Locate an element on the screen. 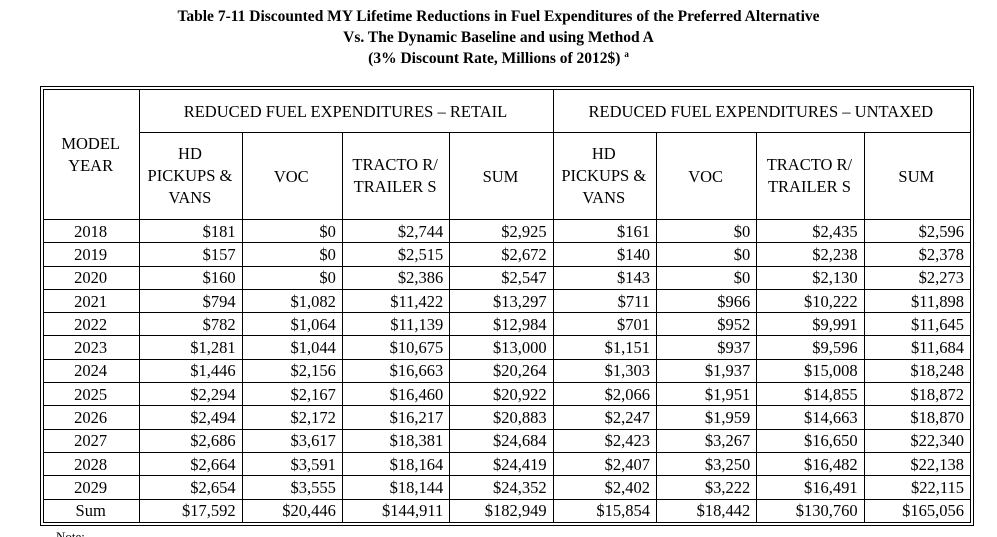 The image size is (997, 537). cell-untaxed-hd: $2,247 is located at coordinates (604, 417).